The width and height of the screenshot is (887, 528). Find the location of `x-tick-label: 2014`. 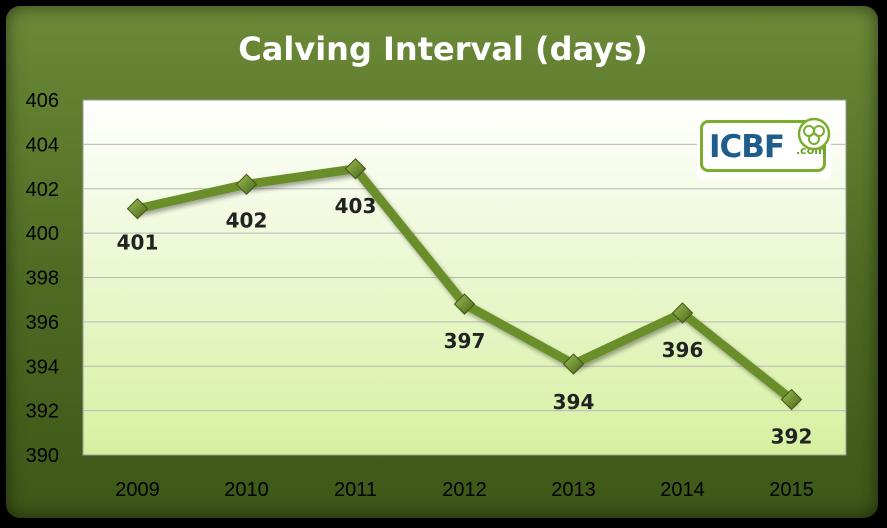

x-tick-label: 2014 is located at coordinates (682, 490).